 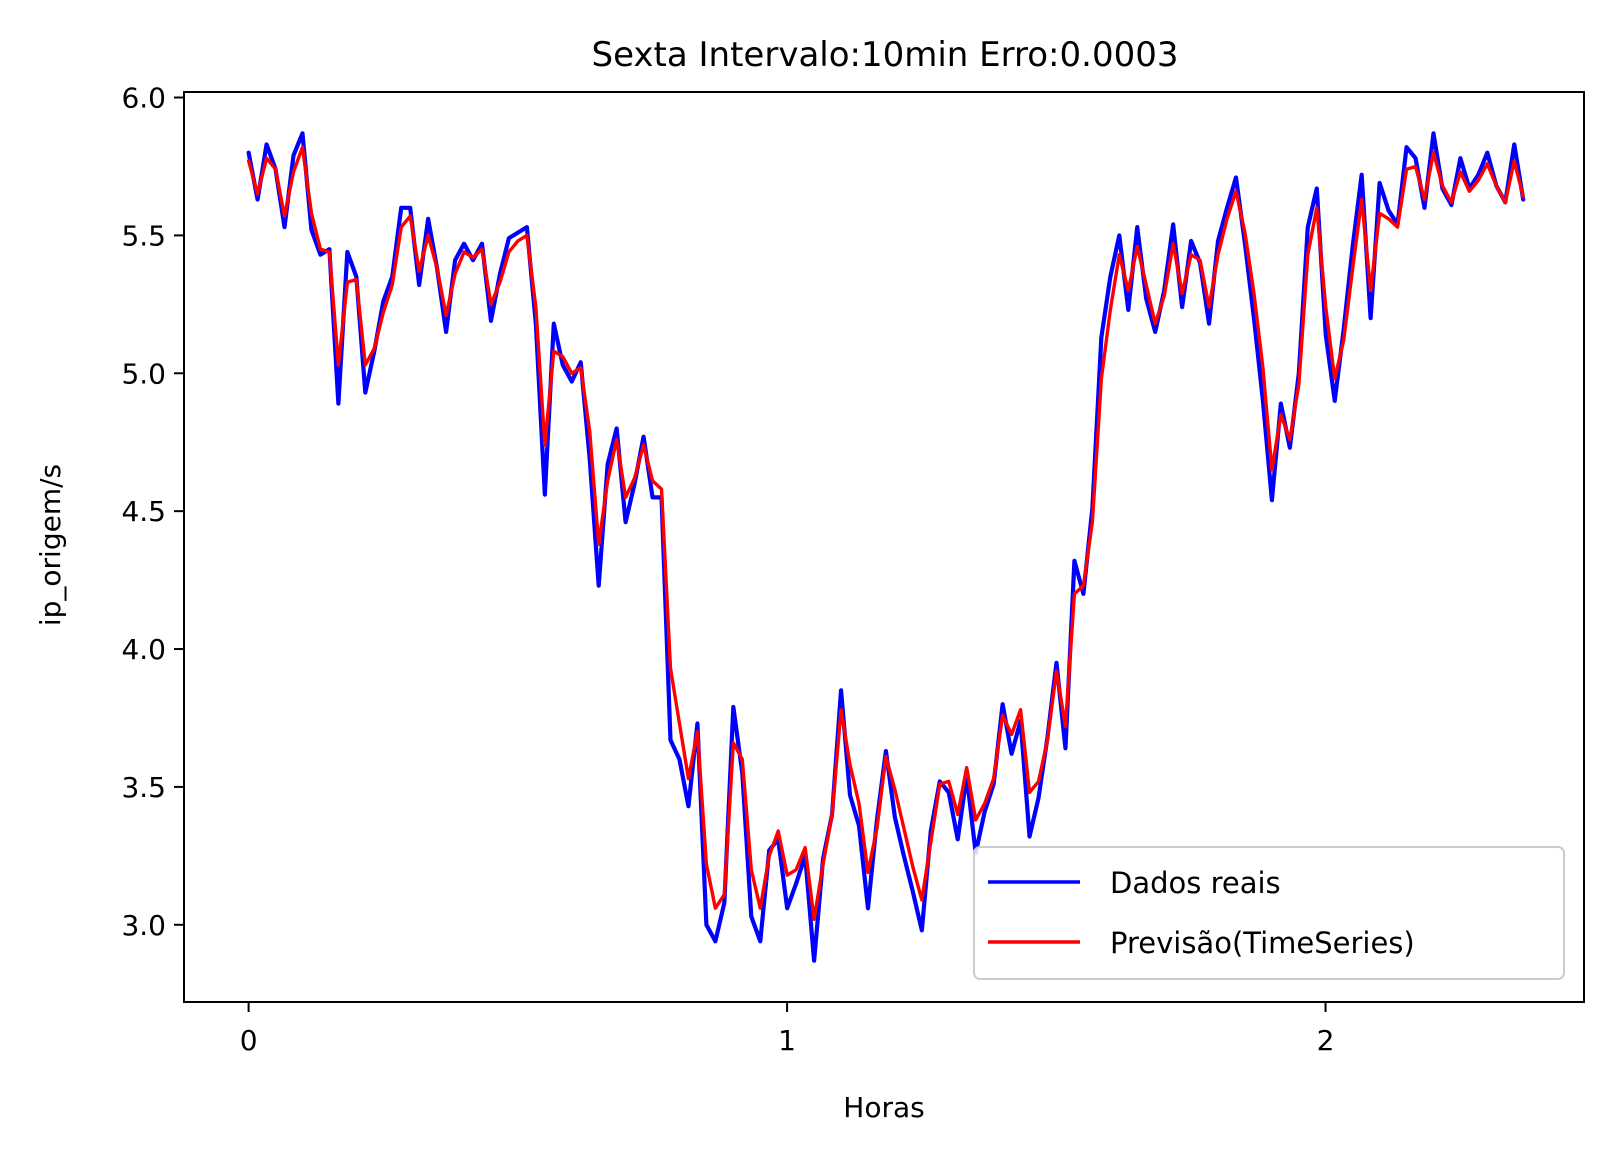 I want to click on x-axis-title: Horas, so click(x=883, y=1107).